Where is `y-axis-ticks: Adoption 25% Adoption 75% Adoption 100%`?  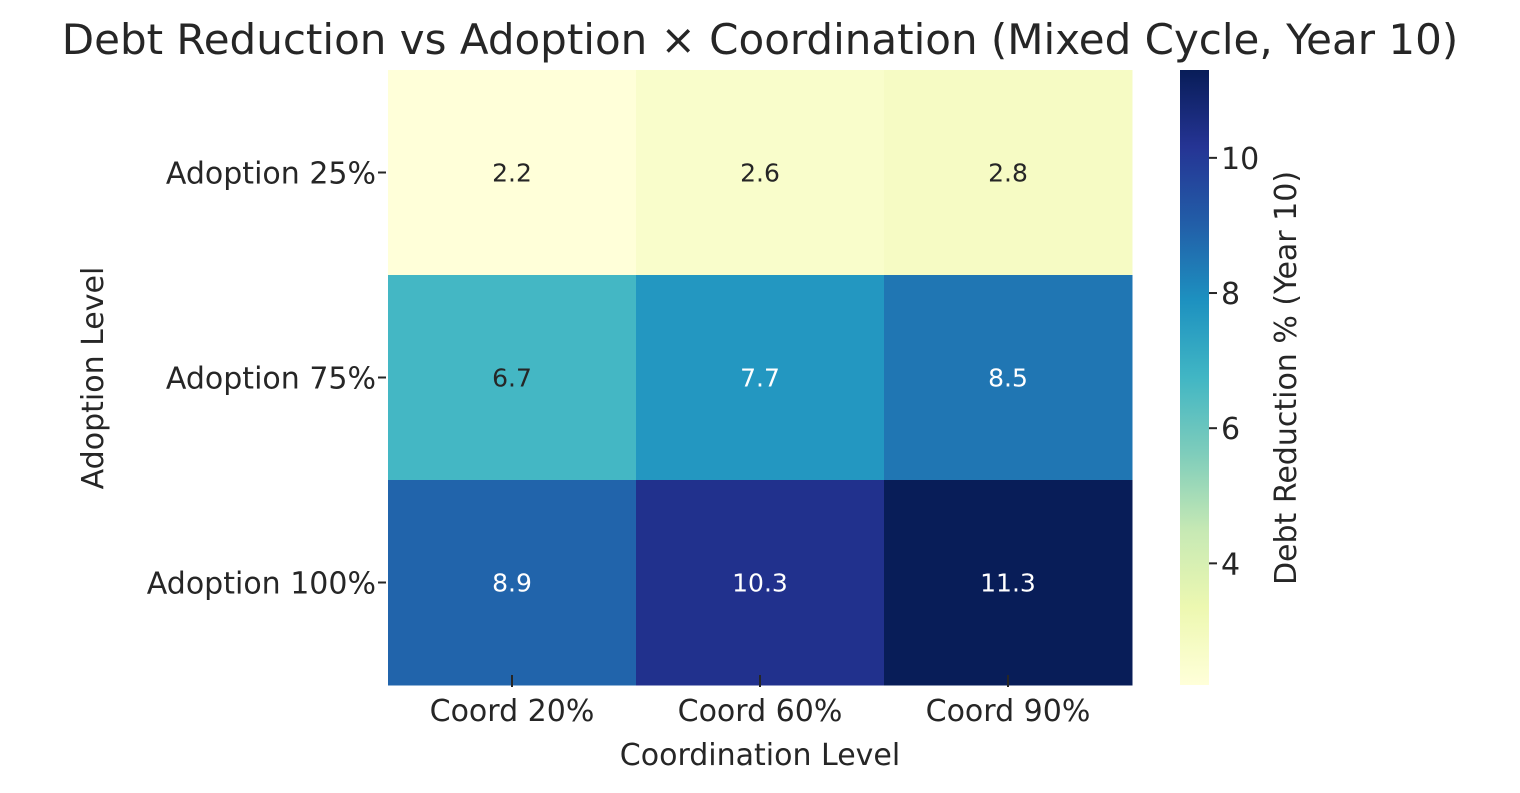
y-axis-ticks: Adoption 25% Adoption 75% Adoption 100% is located at coordinates (266, 379).